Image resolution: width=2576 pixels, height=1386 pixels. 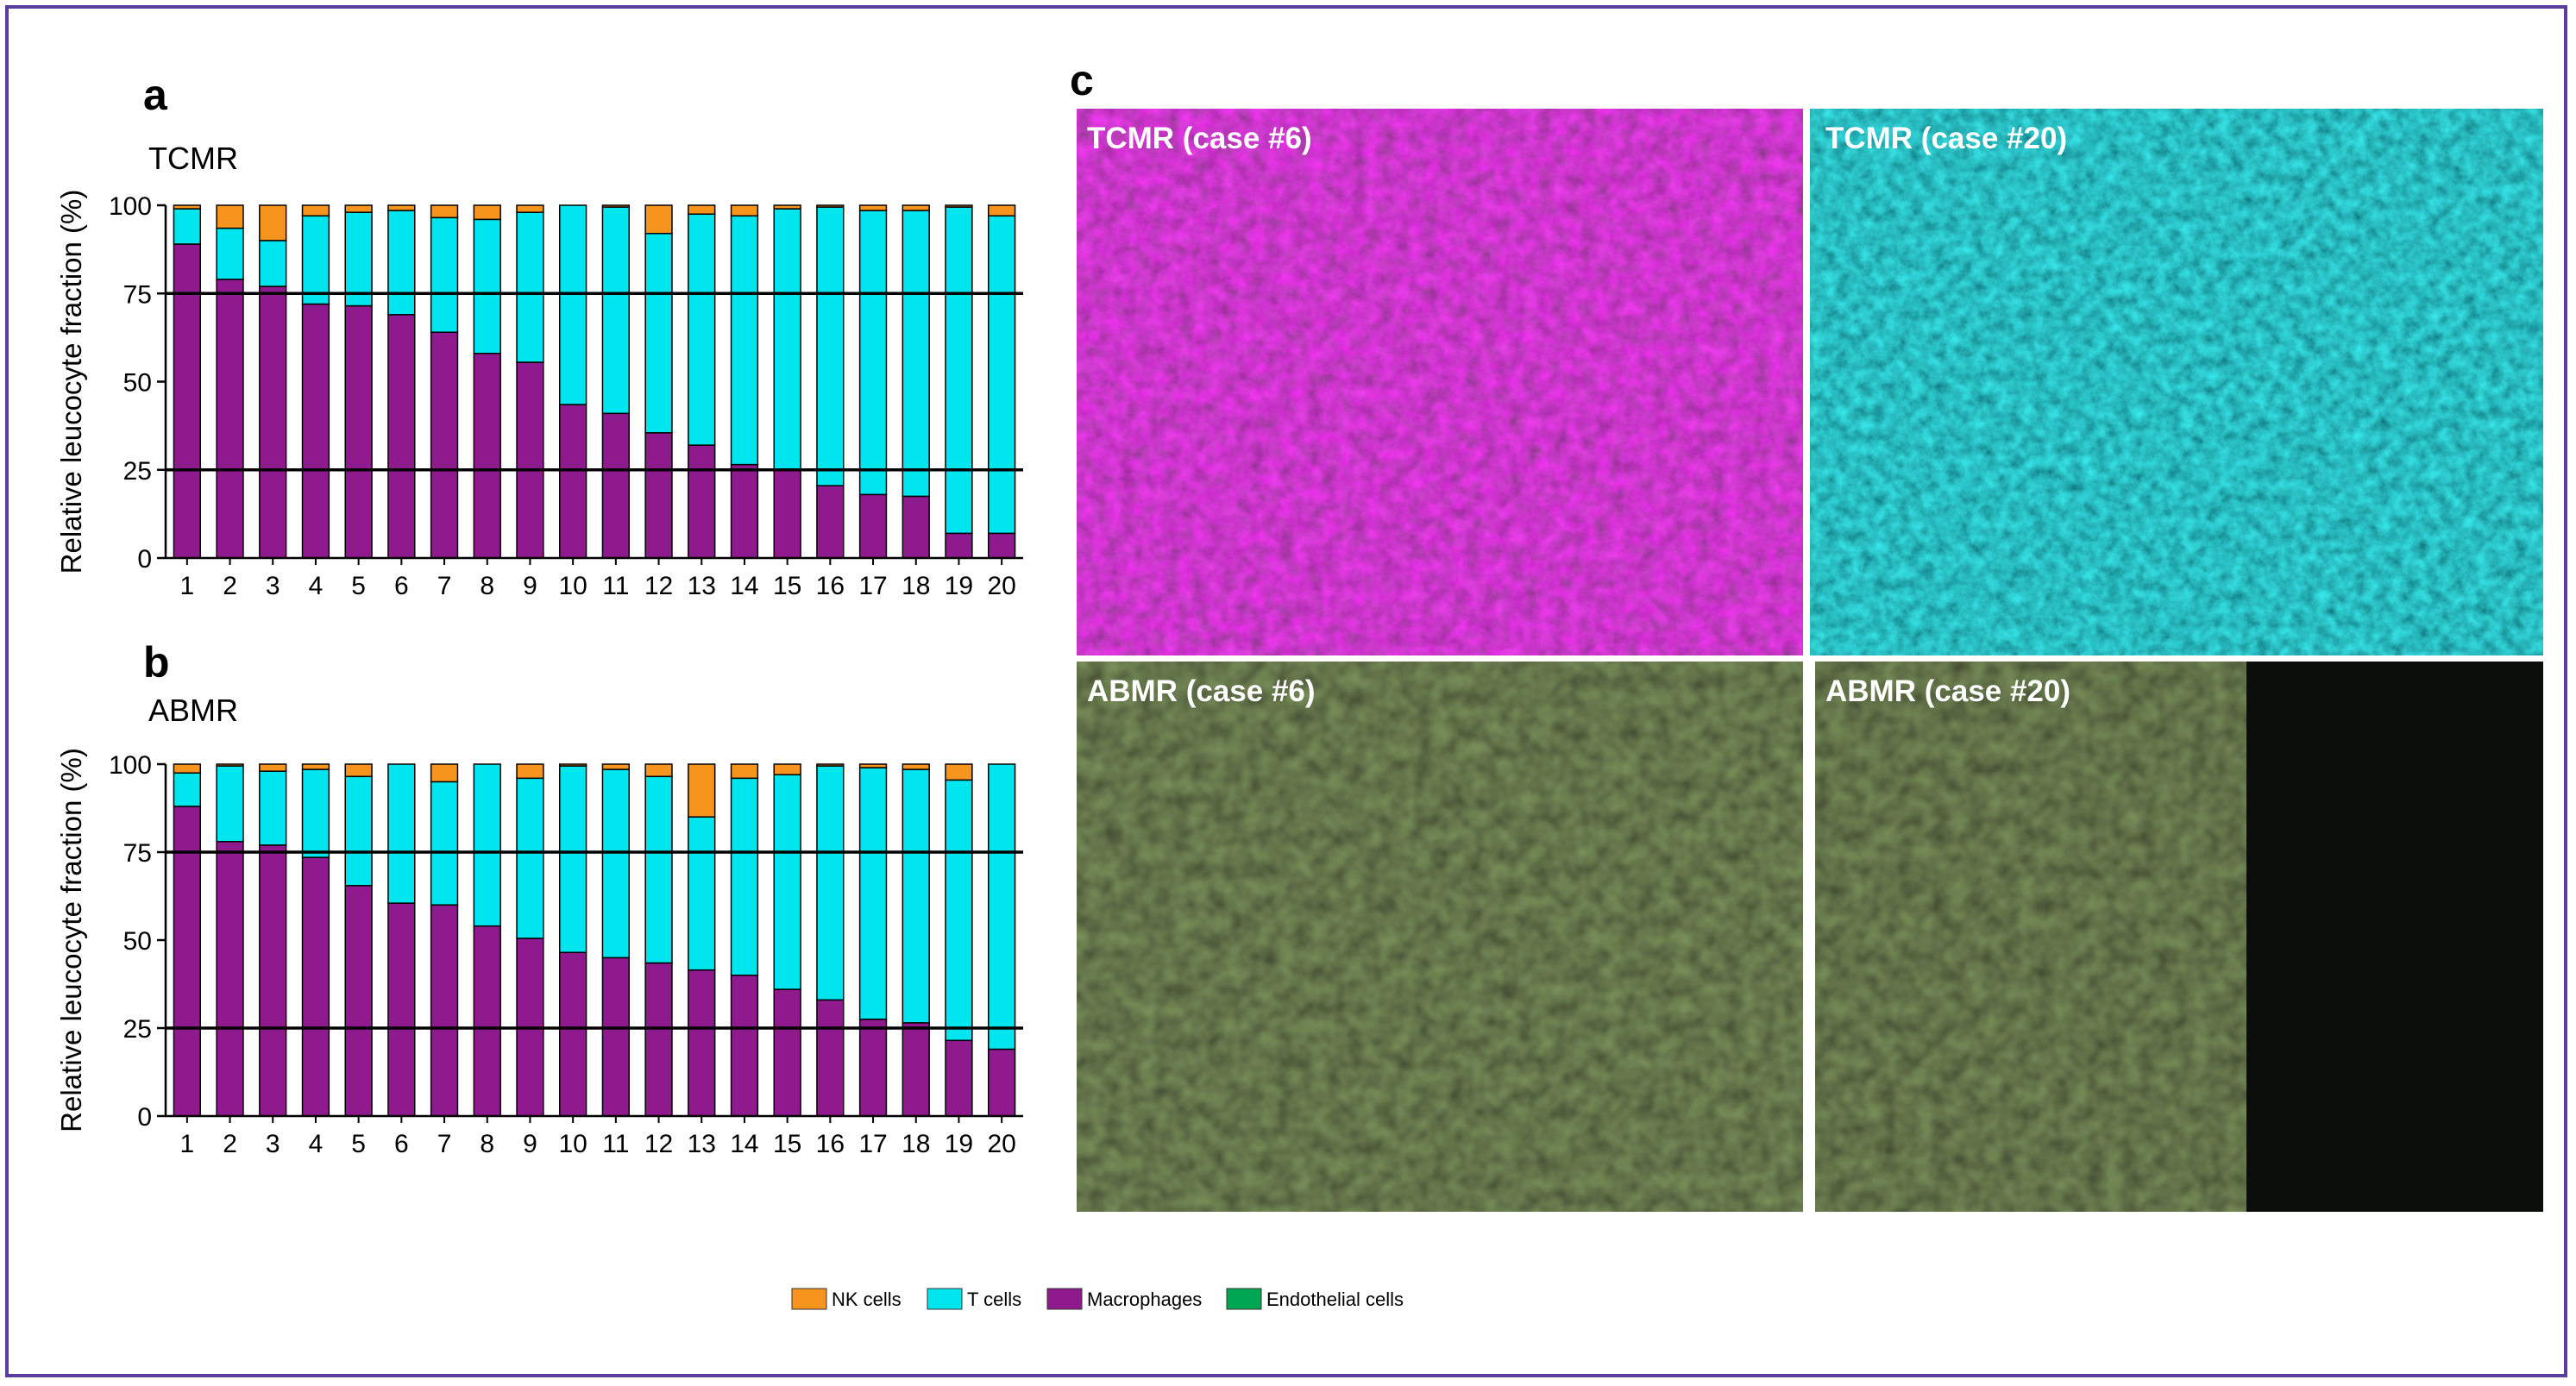 I want to click on legend-label-endothelial: Endothelial cells, so click(x=1335, y=1299).